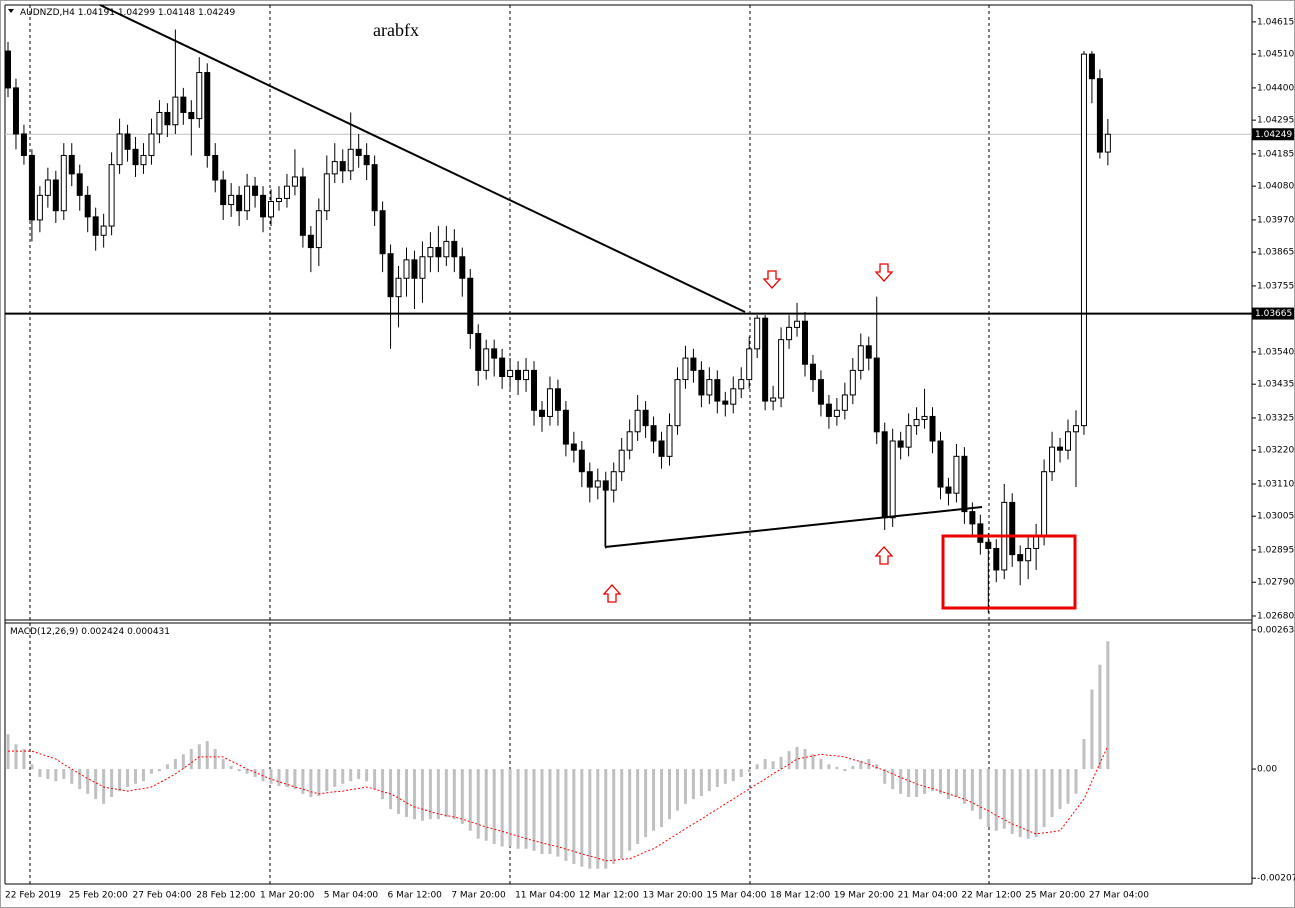 The image size is (1295, 908). I want to click on menu-triangle, so click(11, 11).